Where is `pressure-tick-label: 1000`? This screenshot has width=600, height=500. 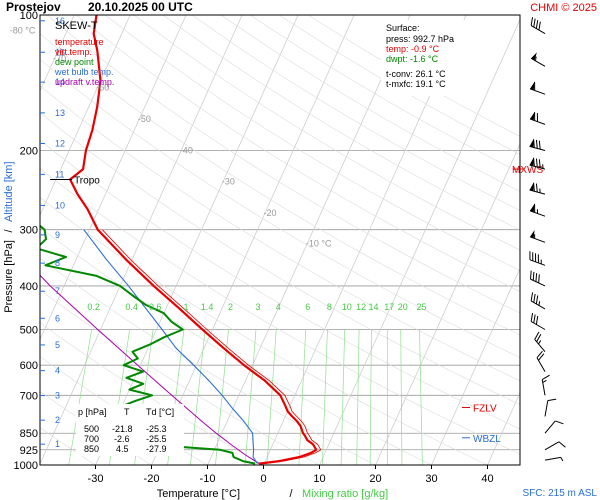
pressure-tick-label: 1000 is located at coordinates (26, 466).